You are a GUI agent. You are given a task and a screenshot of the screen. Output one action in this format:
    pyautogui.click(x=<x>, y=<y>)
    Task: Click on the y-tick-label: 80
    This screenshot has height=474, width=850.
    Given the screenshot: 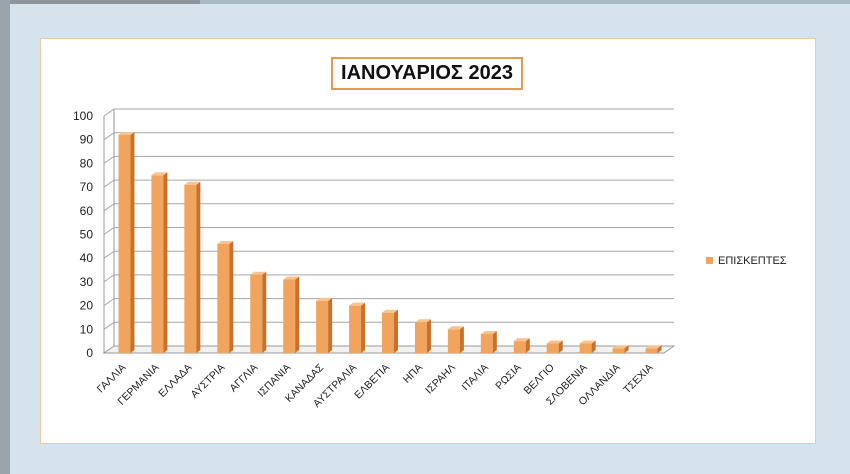 What is the action you would take?
    pyautogui.click(x=87, y=163)
    